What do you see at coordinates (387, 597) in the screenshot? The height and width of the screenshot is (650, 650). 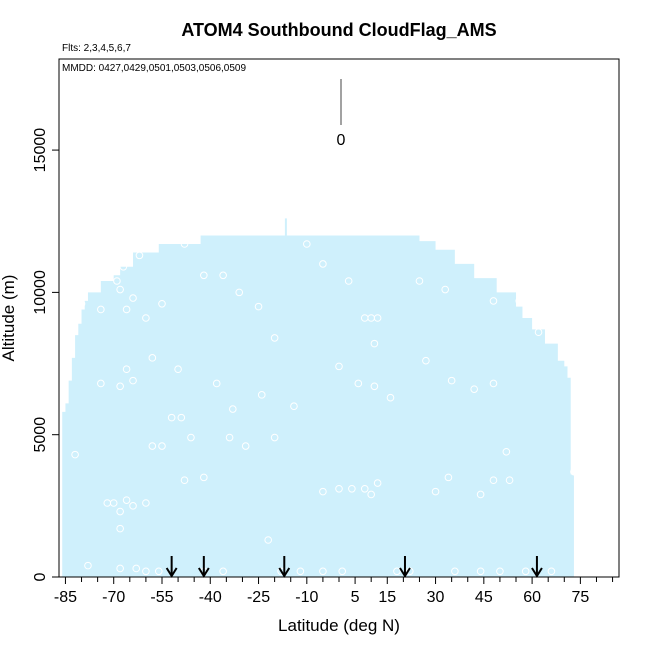 I see `x-tick-label: 15` at bounding box center [387, 597].